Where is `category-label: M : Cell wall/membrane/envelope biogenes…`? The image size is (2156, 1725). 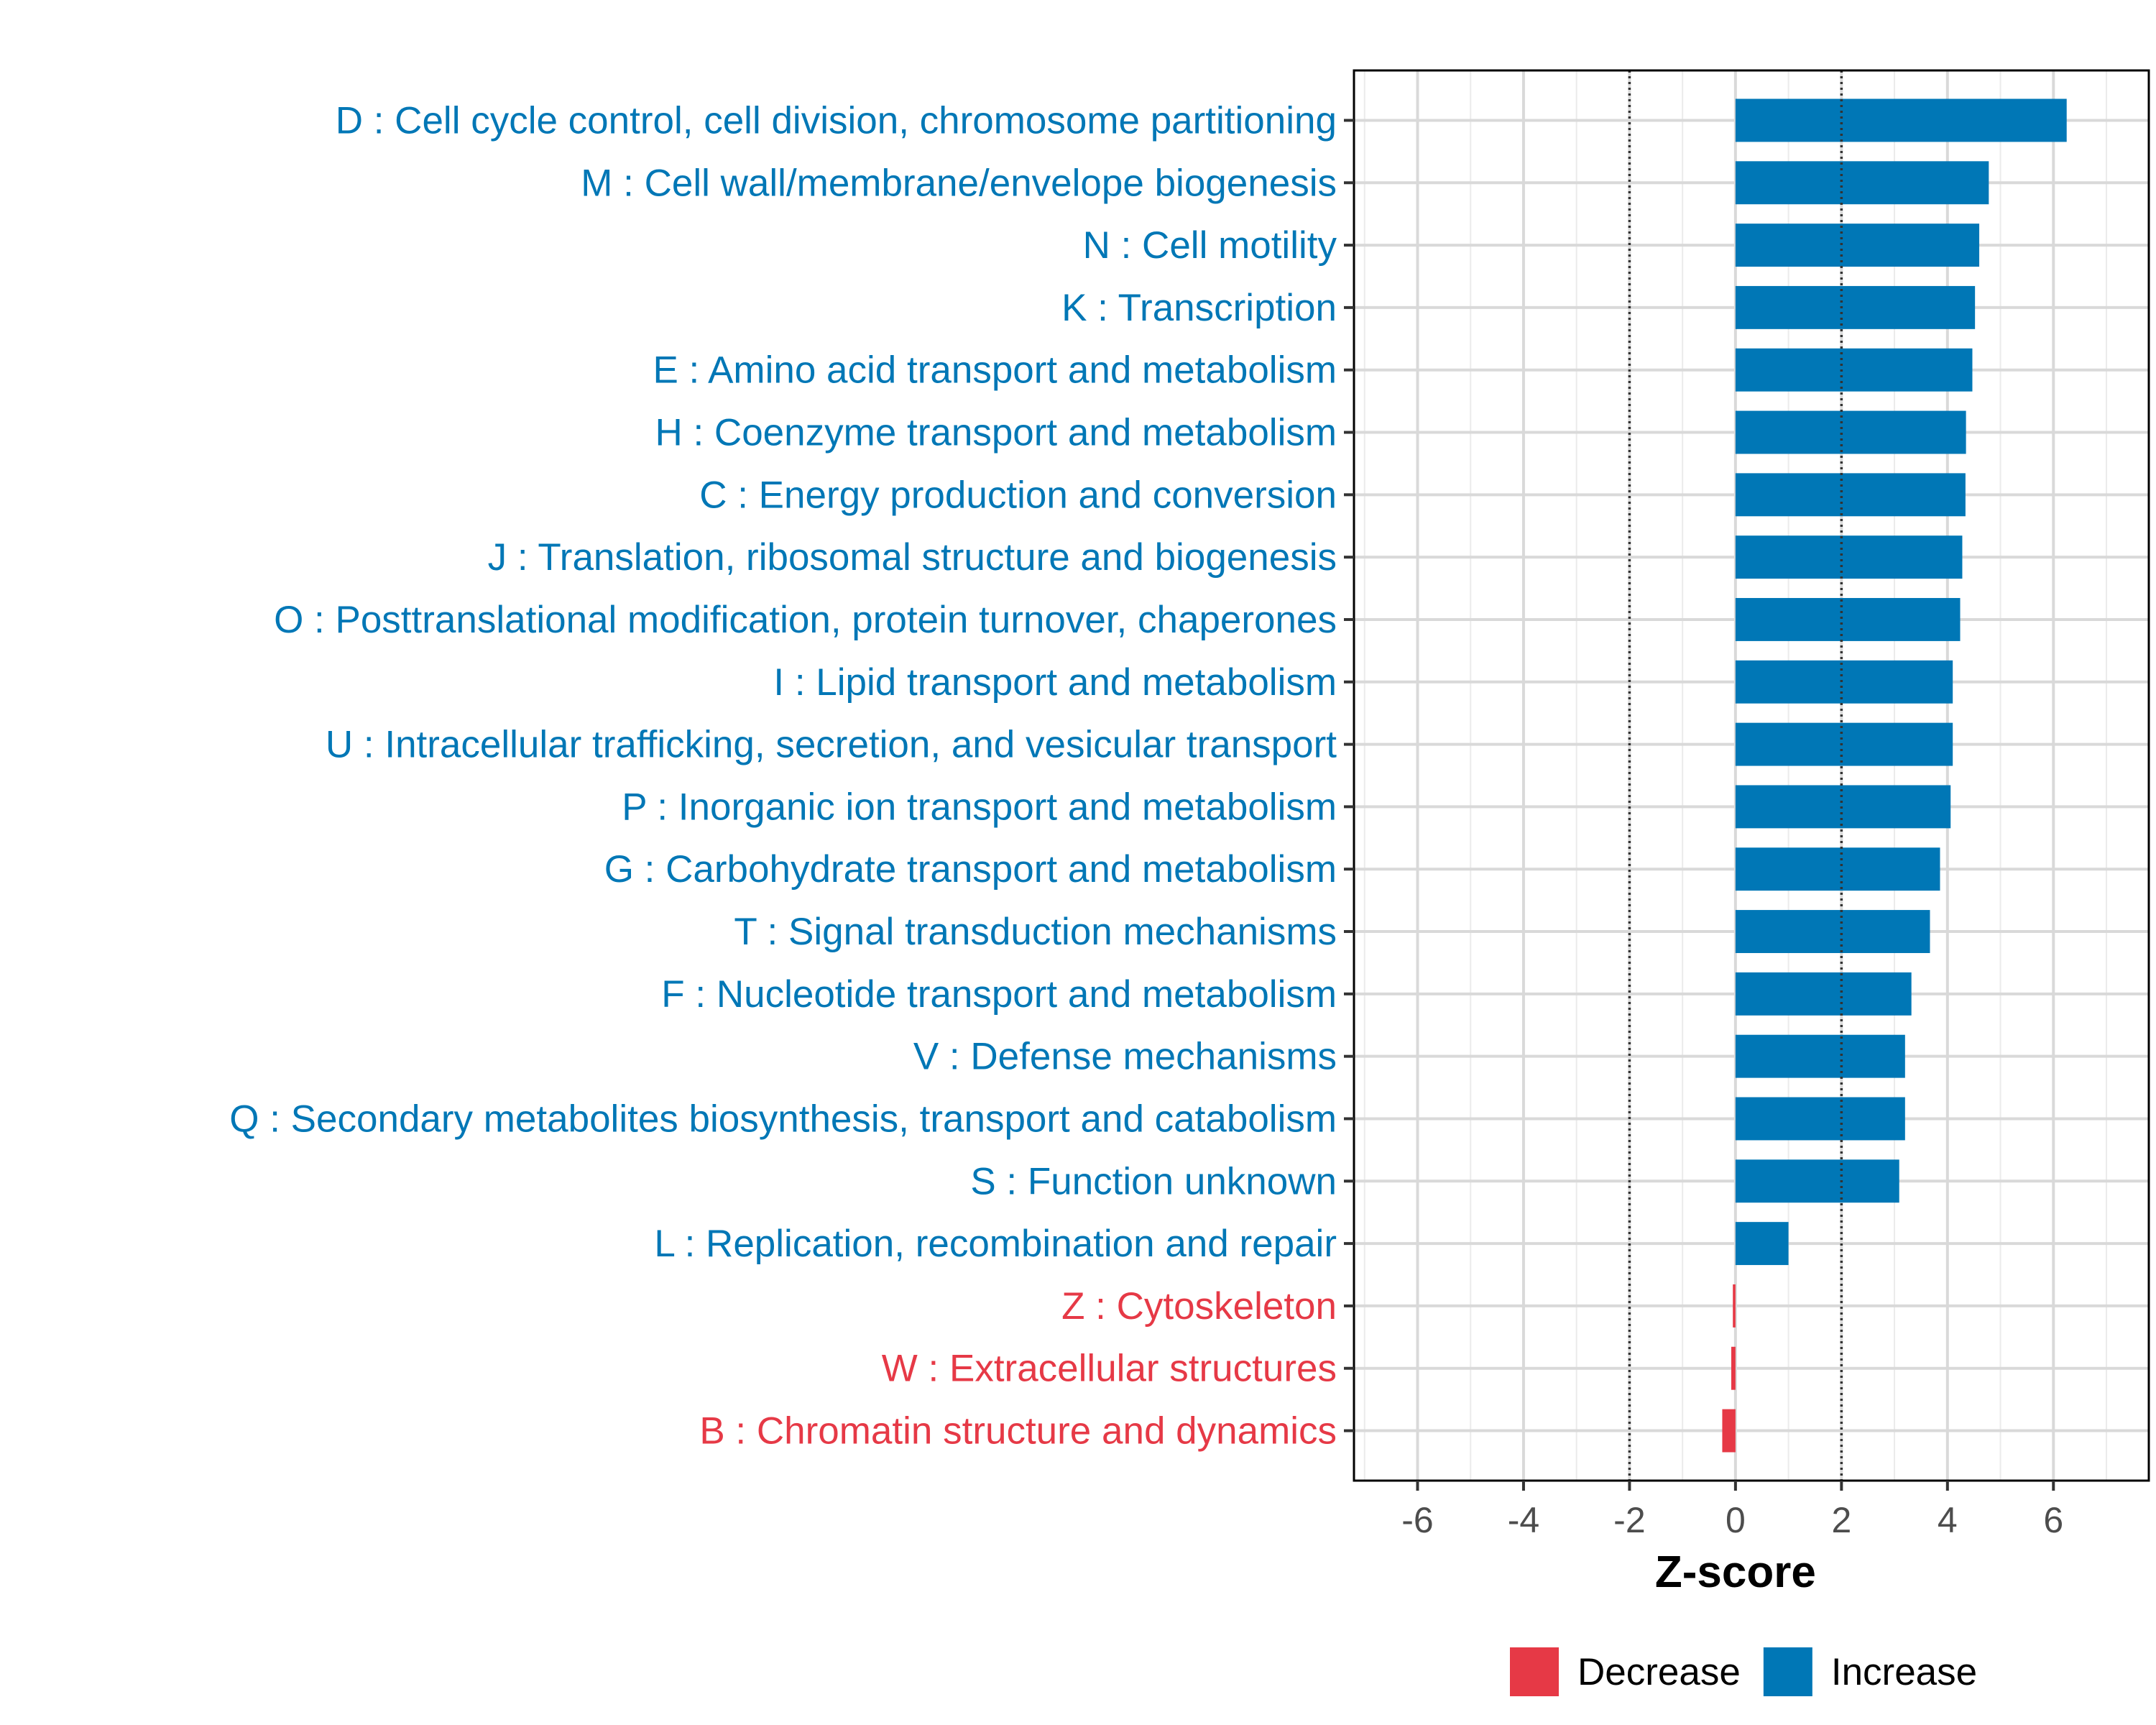 category-label: M : Cell wall/membrane/envelope biogenes… is located at coordinates (959, 183).